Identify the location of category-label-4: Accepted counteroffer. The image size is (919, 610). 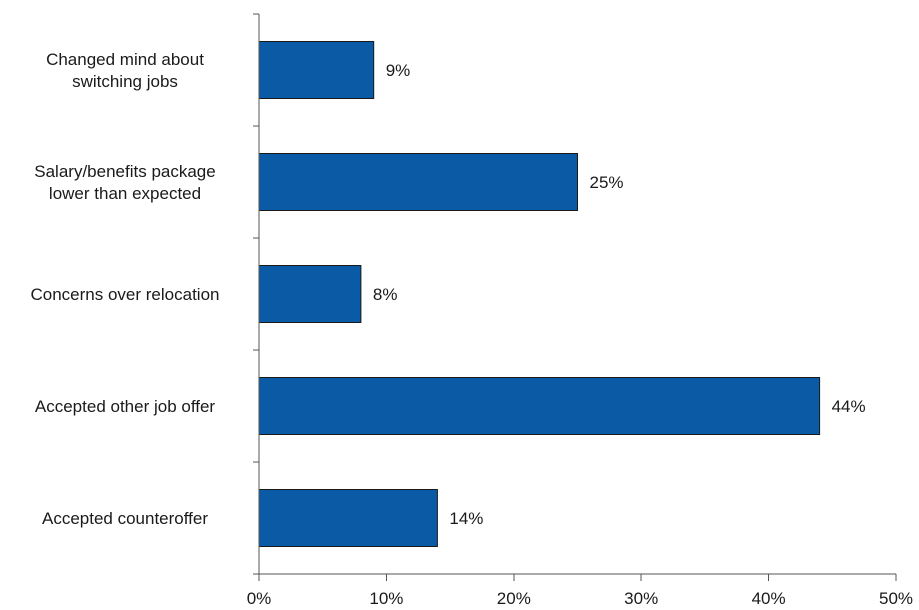
(125, 518).